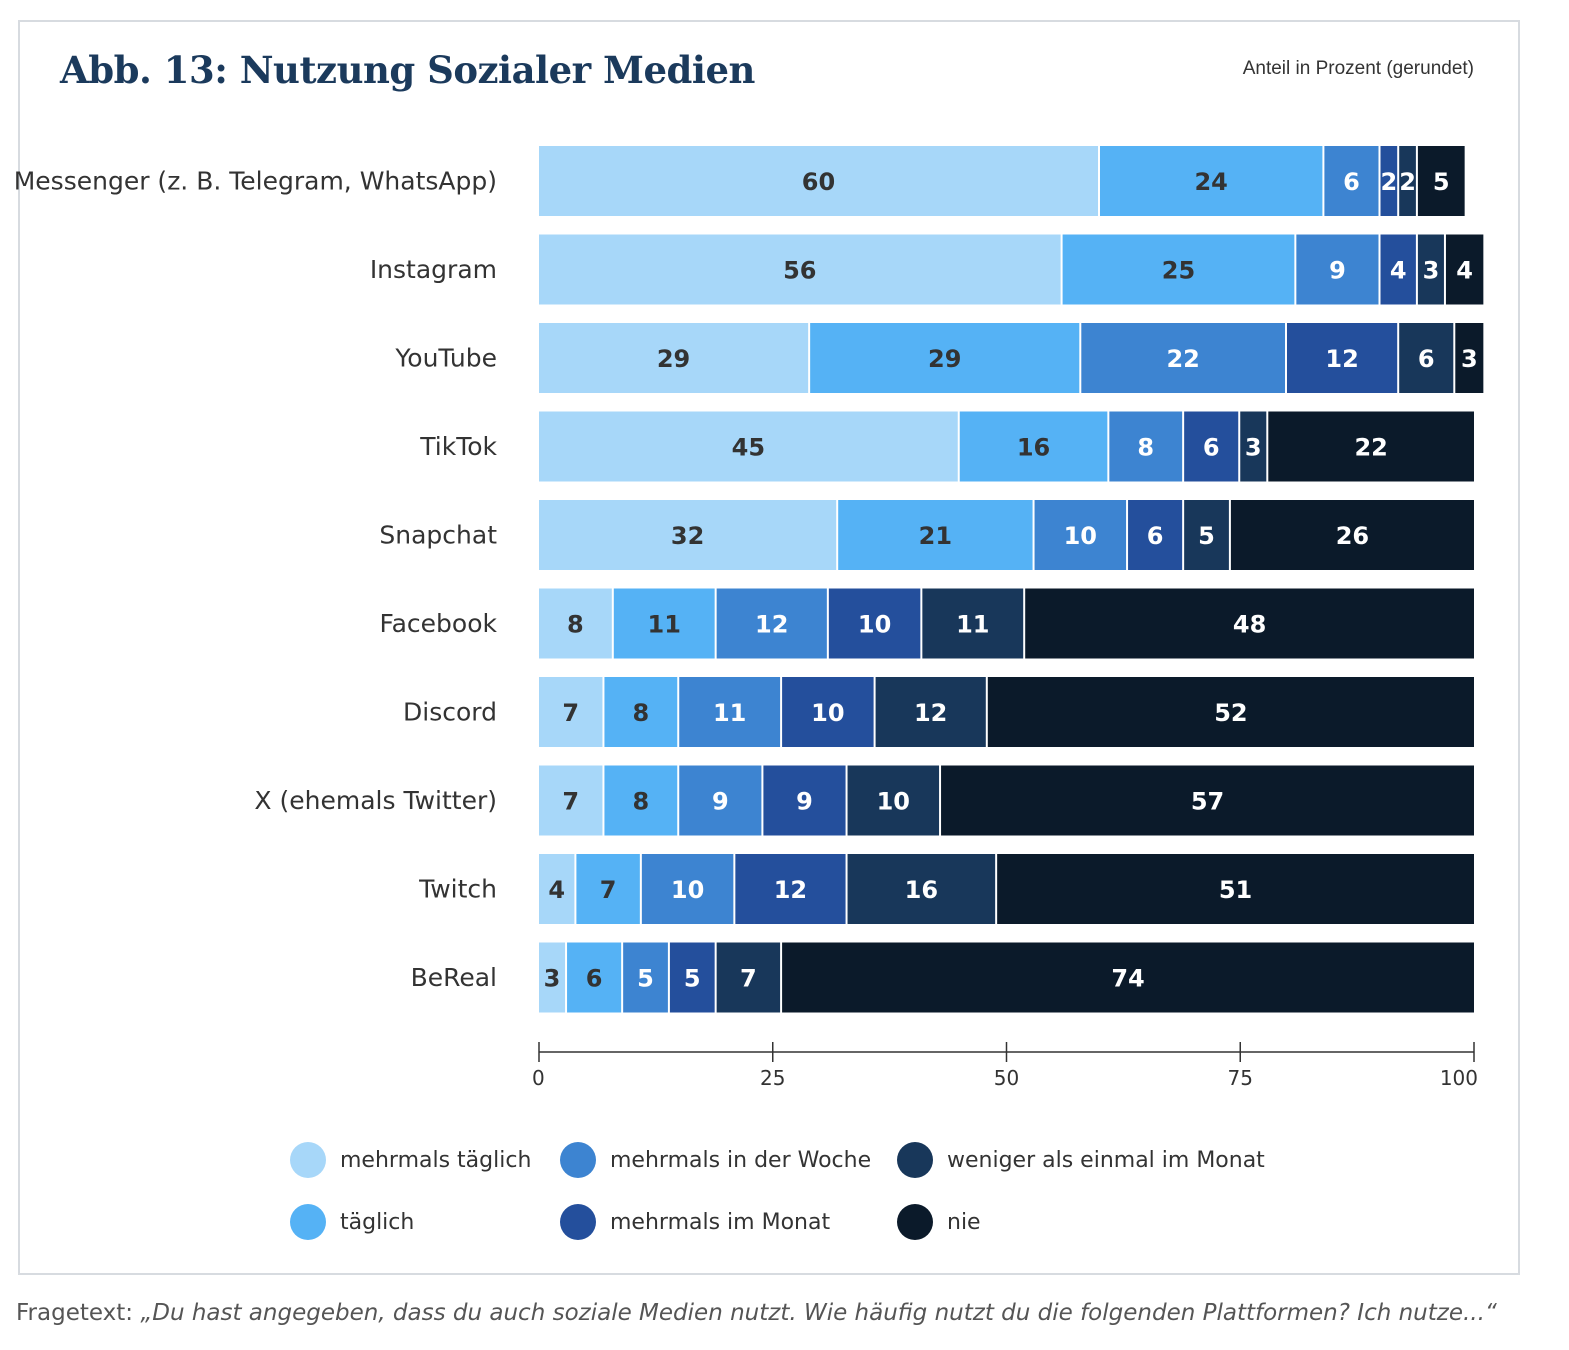 The image size is (1569, 1350). I want to click on category-label: YouTube, so click(445, 358).